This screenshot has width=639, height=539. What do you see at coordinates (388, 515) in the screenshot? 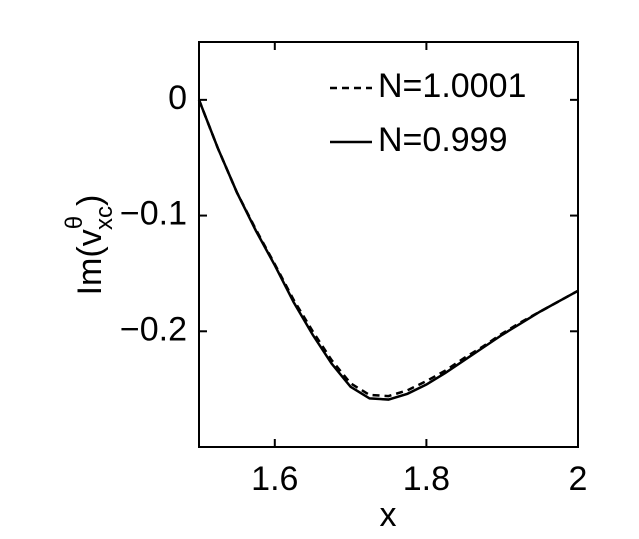
I see `x-axis-label: x` at bounding box center [388, 515].